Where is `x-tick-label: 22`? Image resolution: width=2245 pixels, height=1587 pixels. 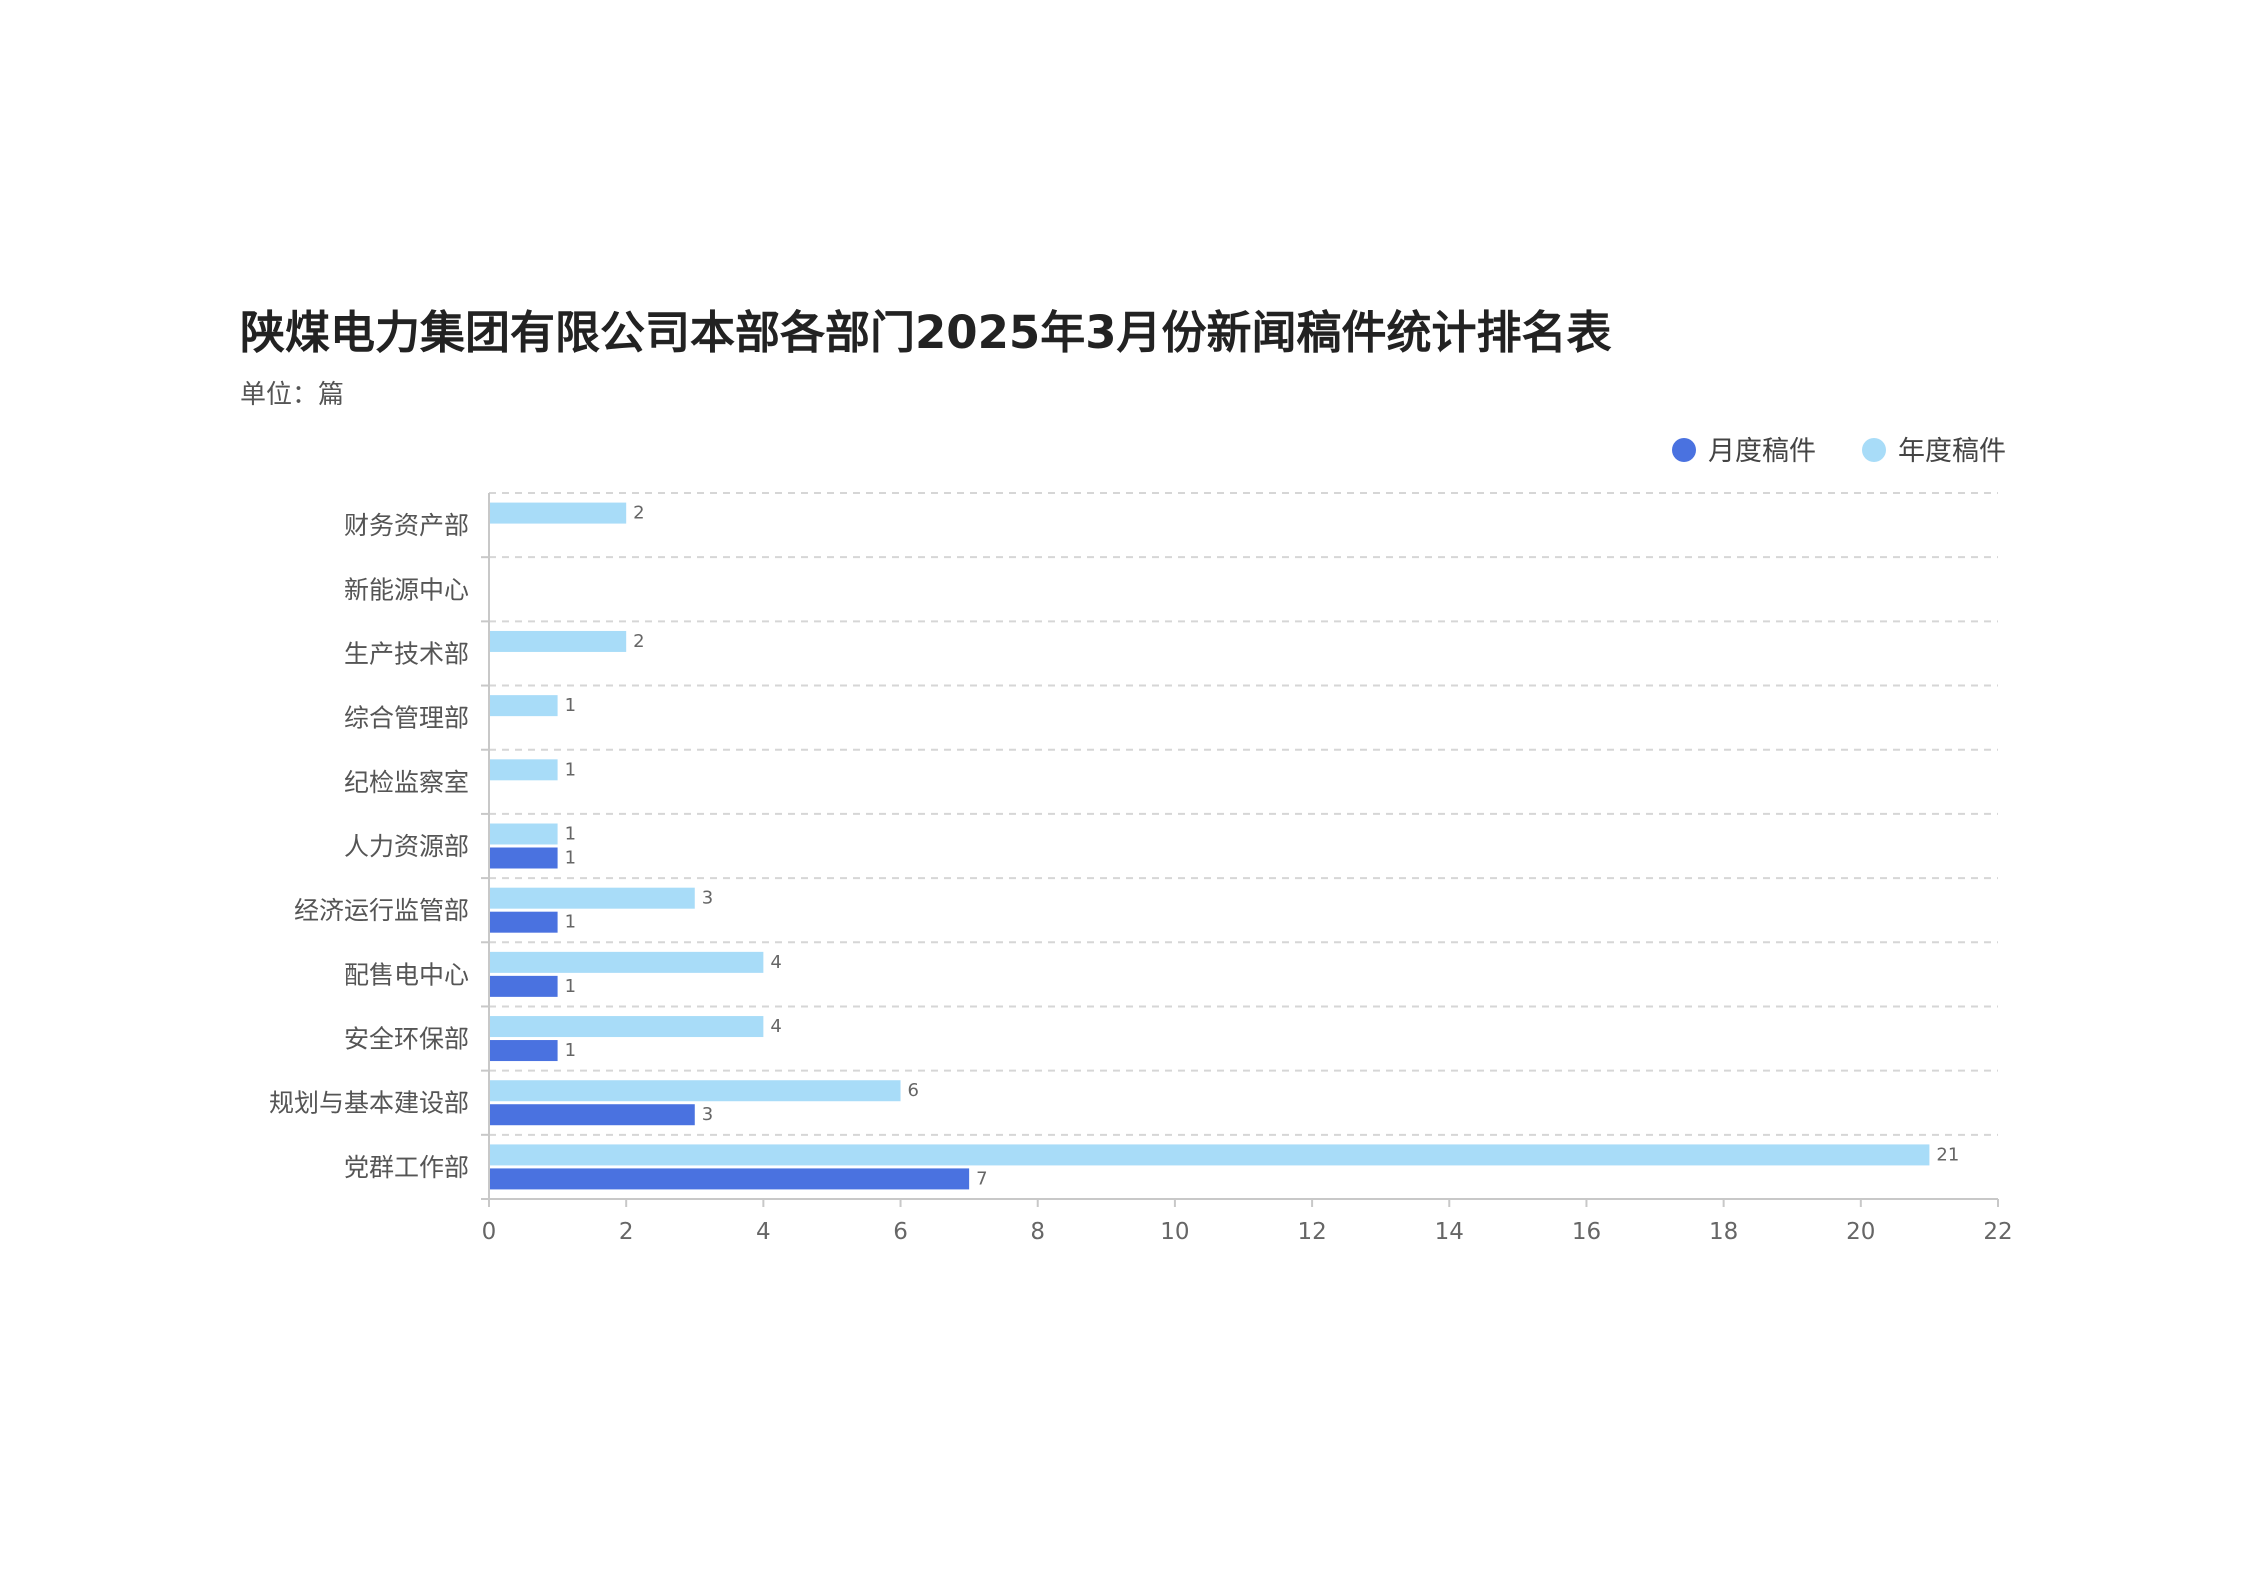 x-tick-label: 22 is located at coordinates (1997, 1232).